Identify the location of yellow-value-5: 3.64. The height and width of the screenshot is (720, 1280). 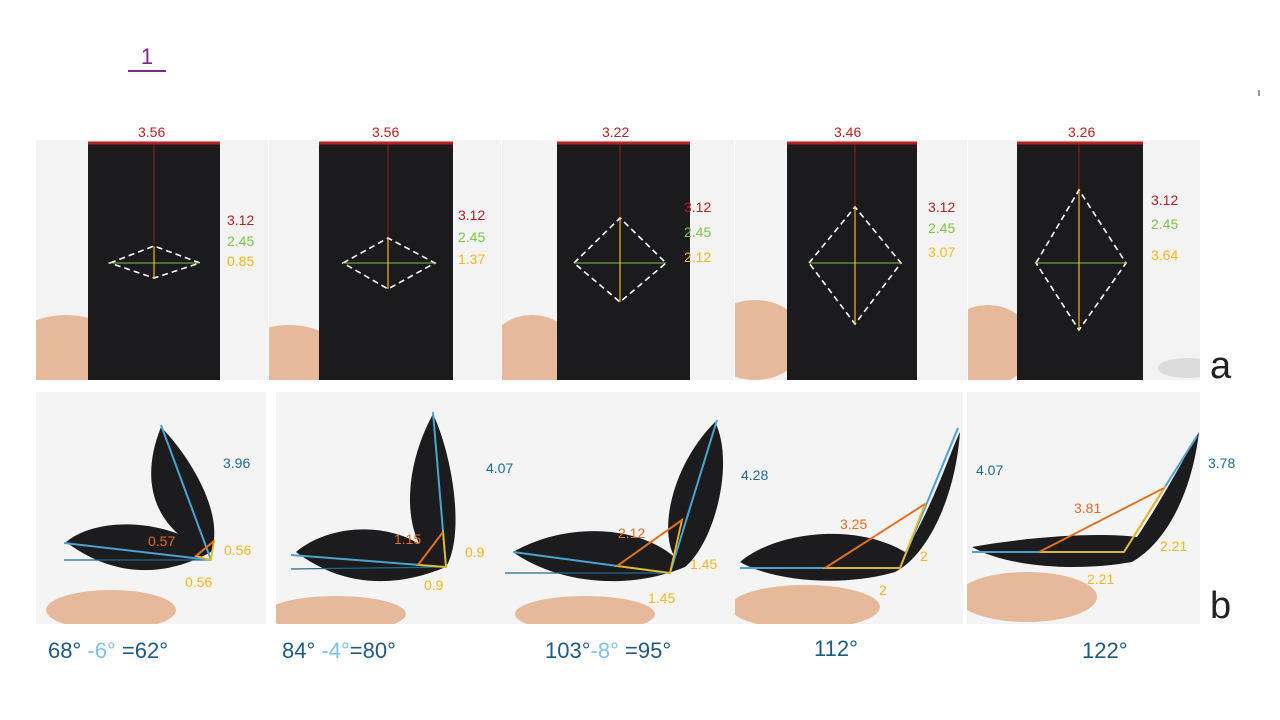
(1165, 255).